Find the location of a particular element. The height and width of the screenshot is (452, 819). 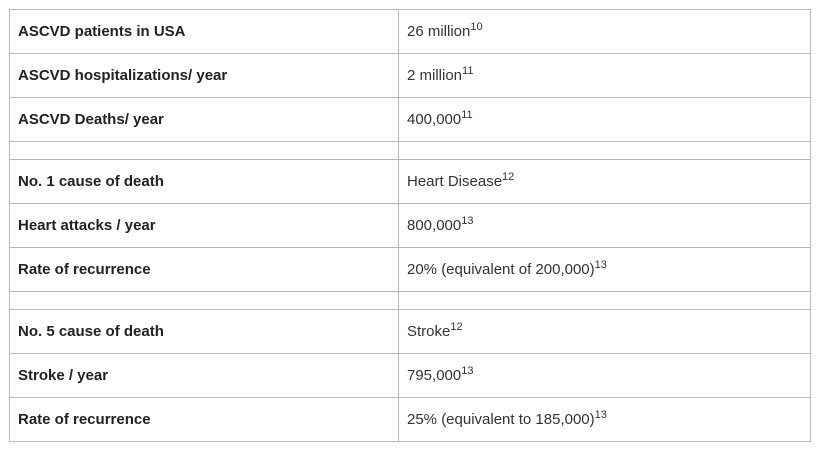

table-row: No. 5 cause of death Stroke12 is located at coordinates (410, 331).